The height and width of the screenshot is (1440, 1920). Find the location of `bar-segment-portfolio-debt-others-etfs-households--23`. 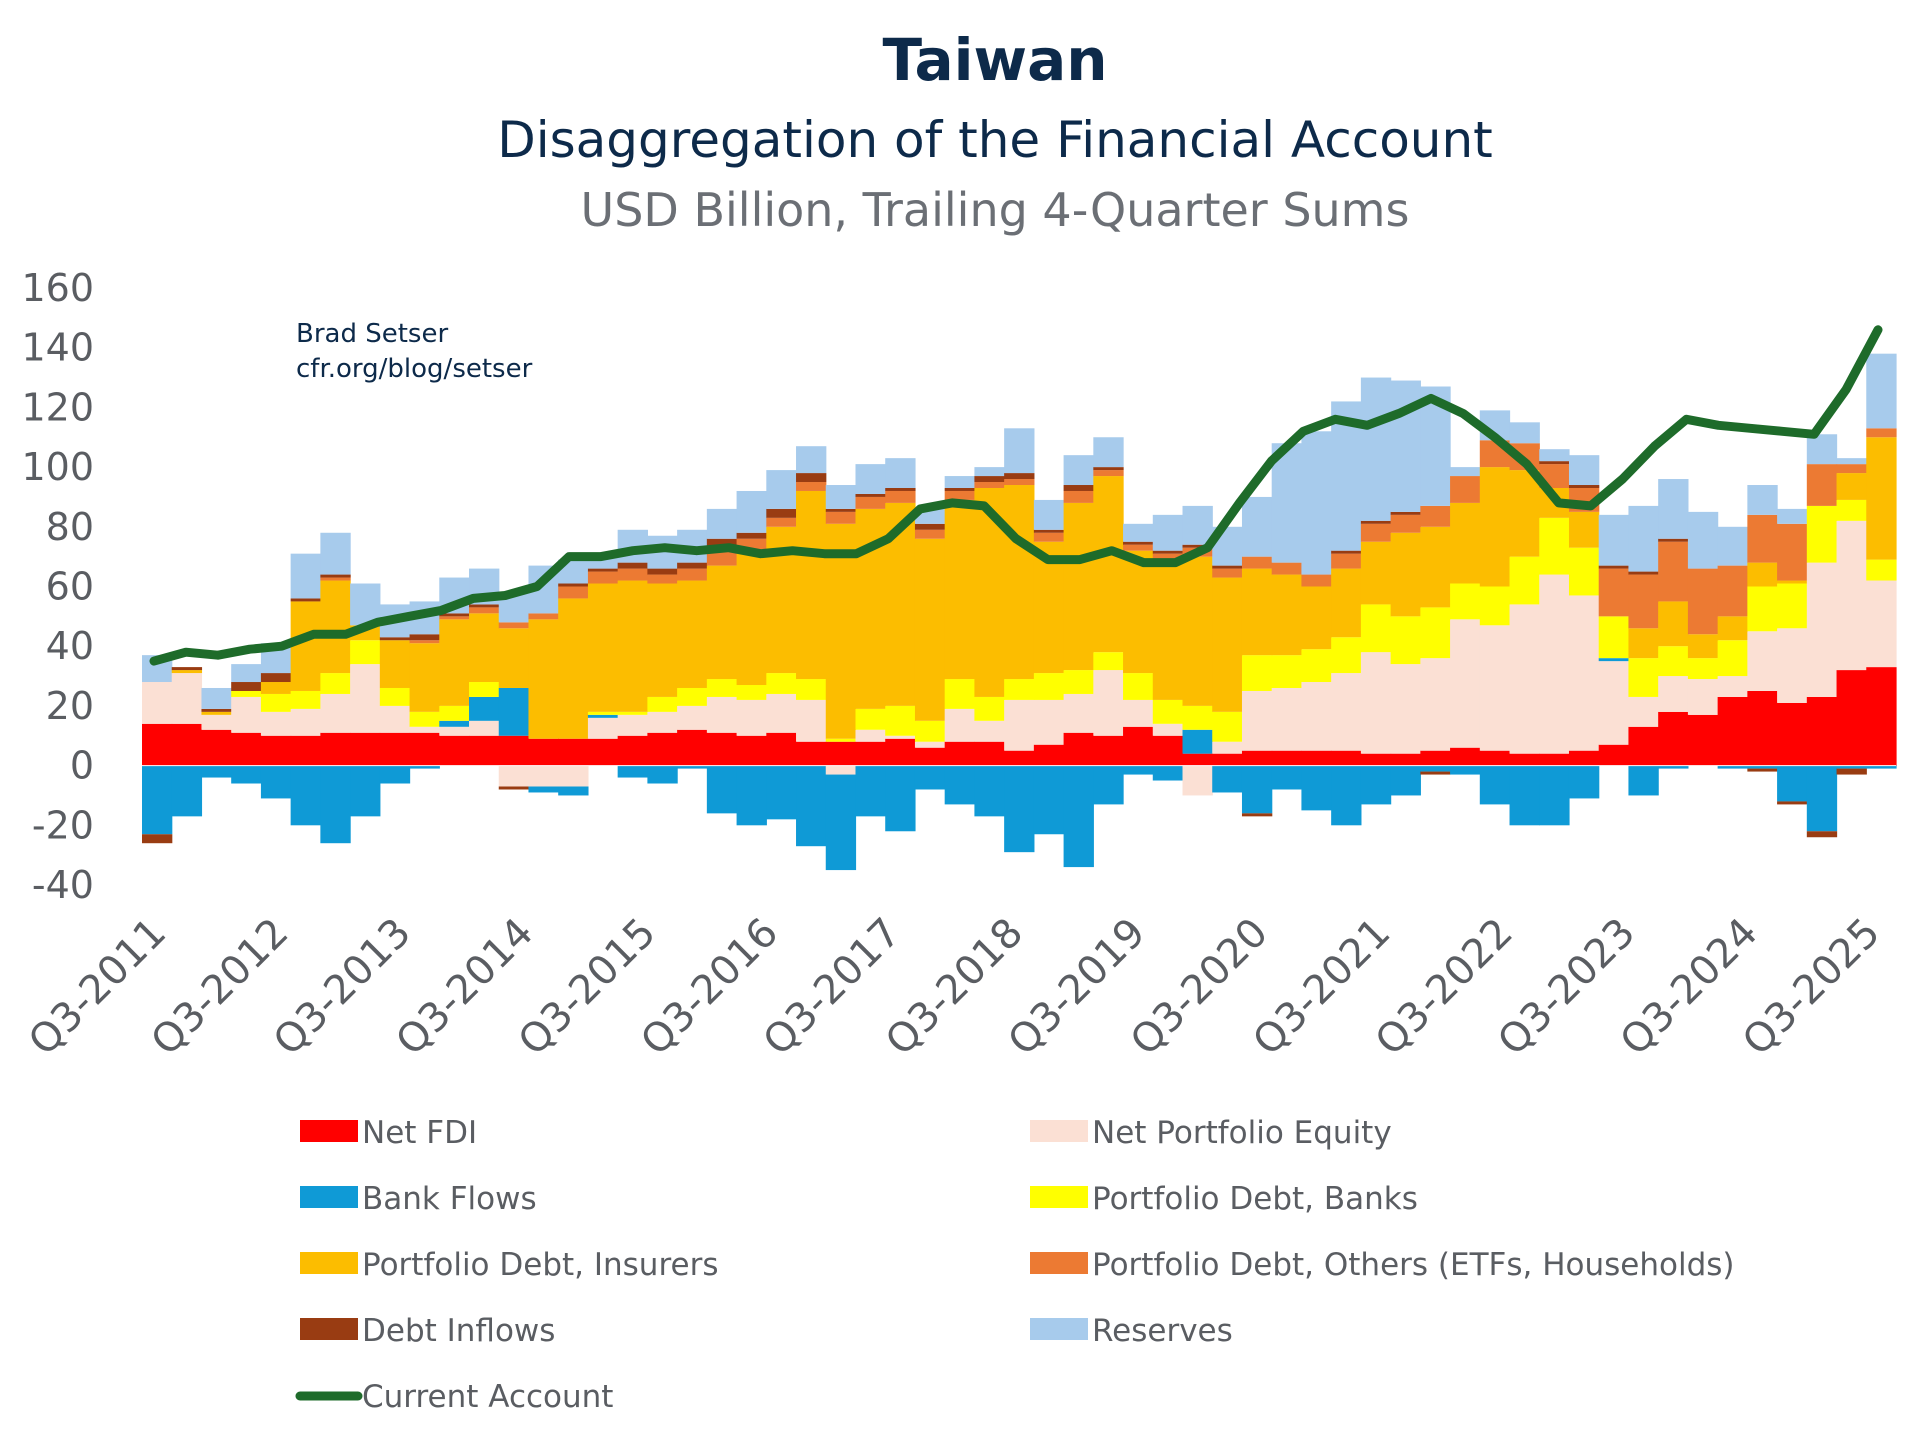

bar-segment-portfolio-debt-others-etfs-households--23 is located at coordinates (841, 517).